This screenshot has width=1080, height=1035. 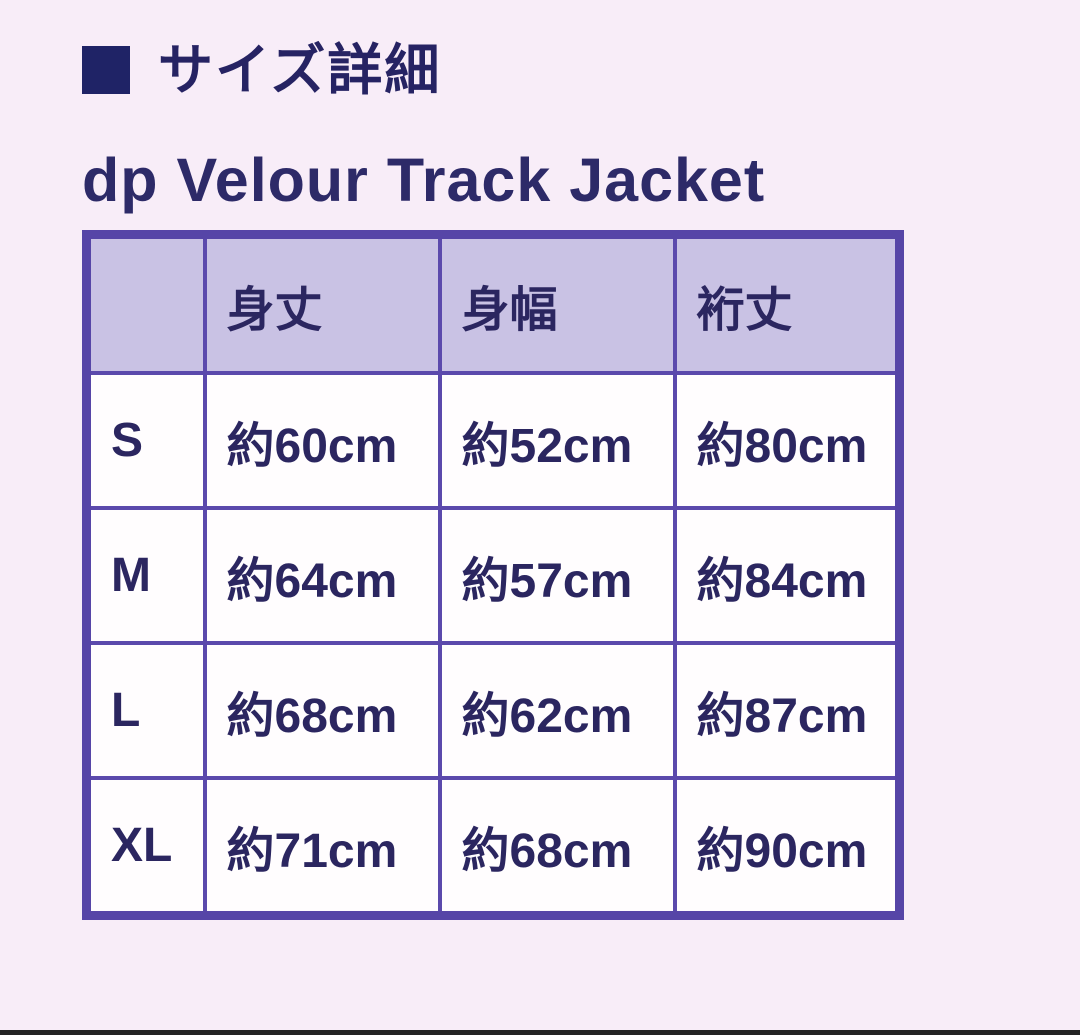 What do you see at coordinates (540, 1032) in the screenshot?
I see `bottom-edge-bar` at bounding box center [540, 1032].